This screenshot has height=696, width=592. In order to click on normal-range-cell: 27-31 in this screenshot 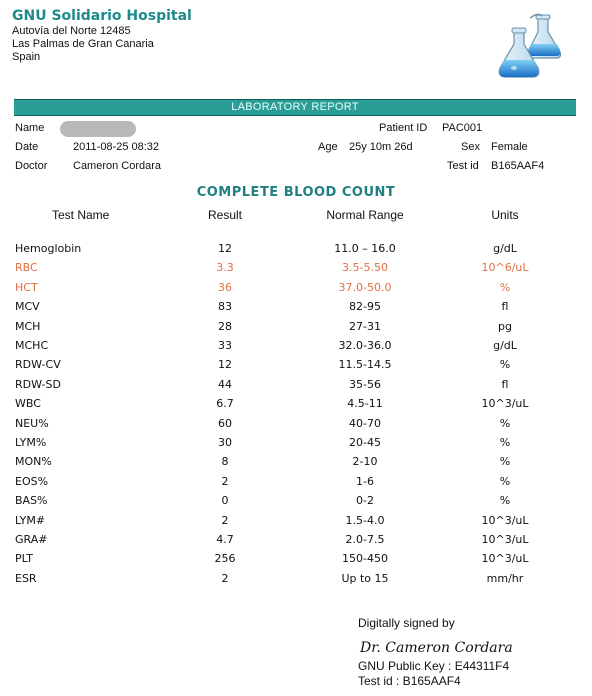, I will do `click(365, 326)`.